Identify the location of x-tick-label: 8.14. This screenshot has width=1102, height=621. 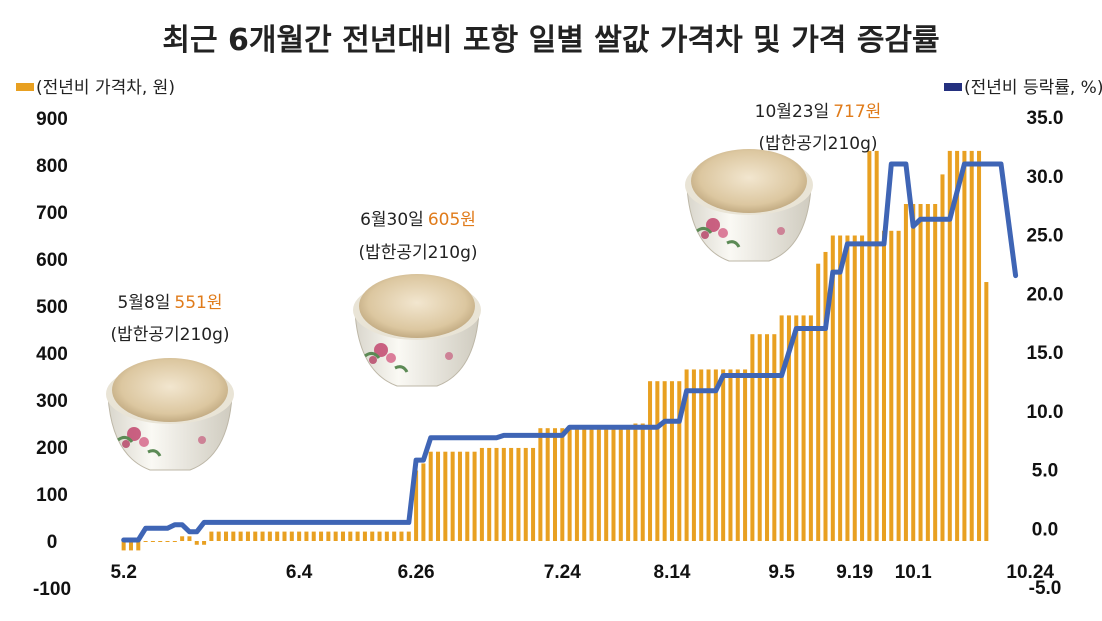
(672, 572).